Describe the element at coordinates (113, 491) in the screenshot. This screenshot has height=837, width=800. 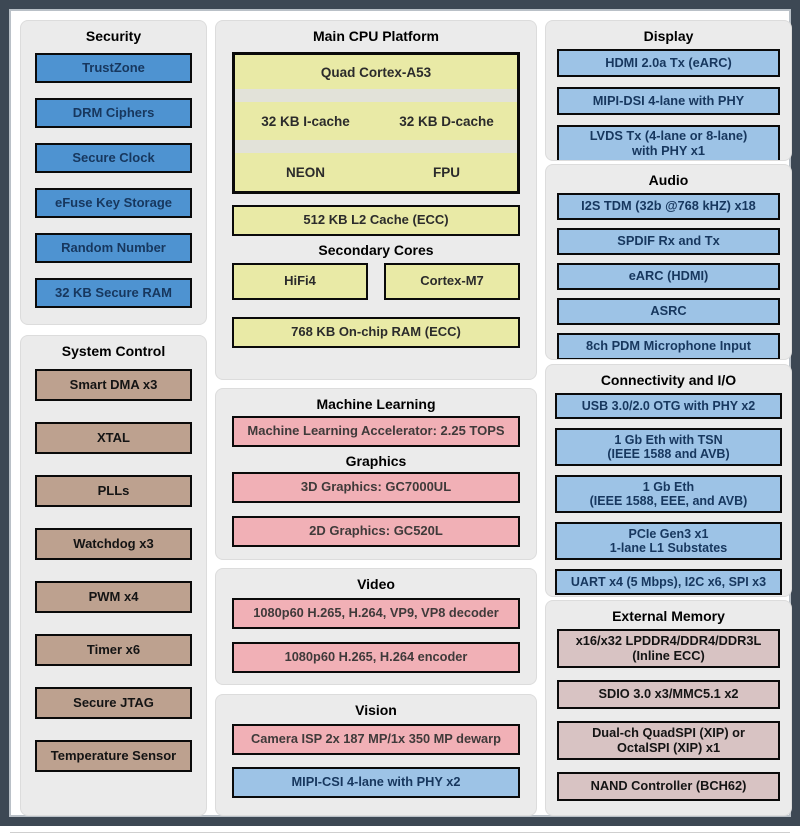
I see `system-control-item: PLLs` at that location.